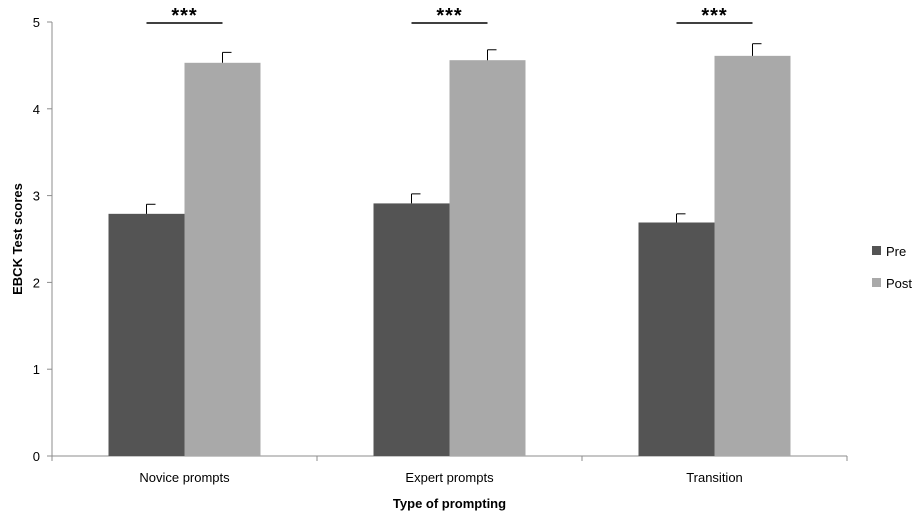  Describe the element at coordinates (876, 250) in the screenshot. I see `legend-swatch-pre` at that location.